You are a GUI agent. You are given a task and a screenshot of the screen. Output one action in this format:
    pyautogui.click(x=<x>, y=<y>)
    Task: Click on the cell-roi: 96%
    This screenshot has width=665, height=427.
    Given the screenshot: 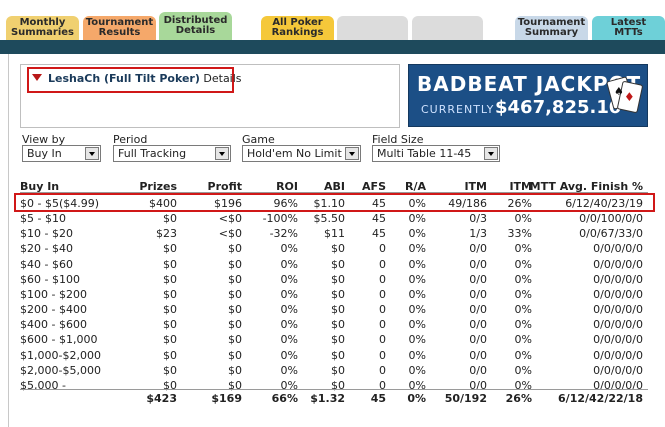 What is the action you would take?
    pyautogui.click(x=285, y=203)
    